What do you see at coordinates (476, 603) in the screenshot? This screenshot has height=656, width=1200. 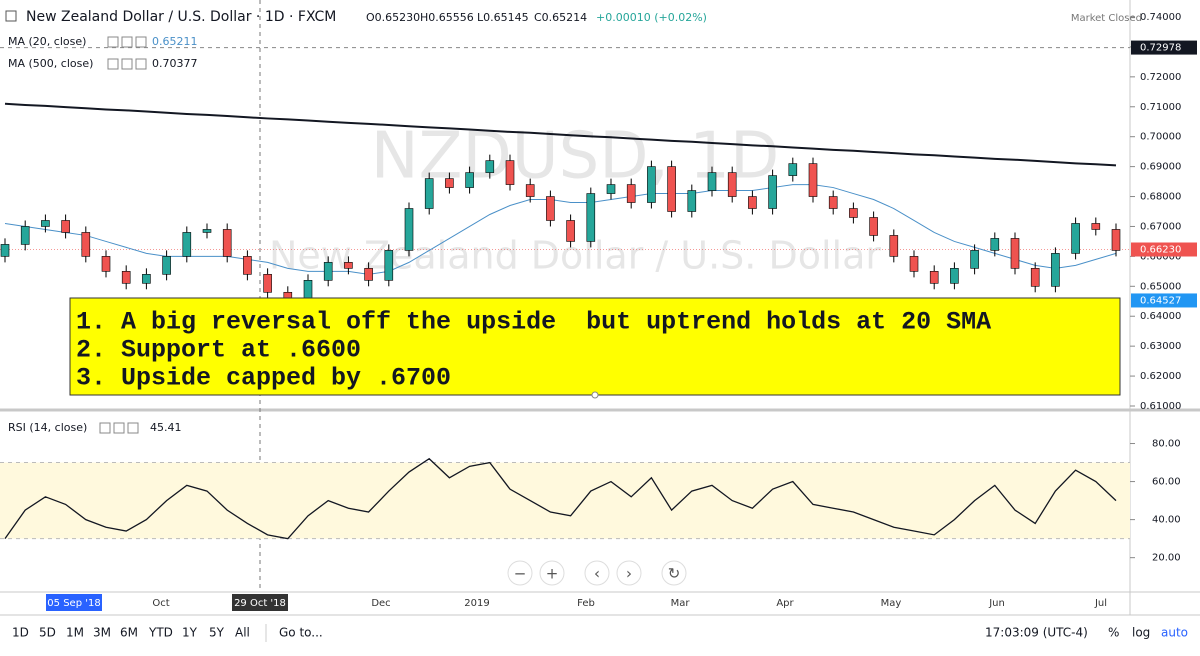 I see `time-label: 2019` at bounding box center [476, 603].